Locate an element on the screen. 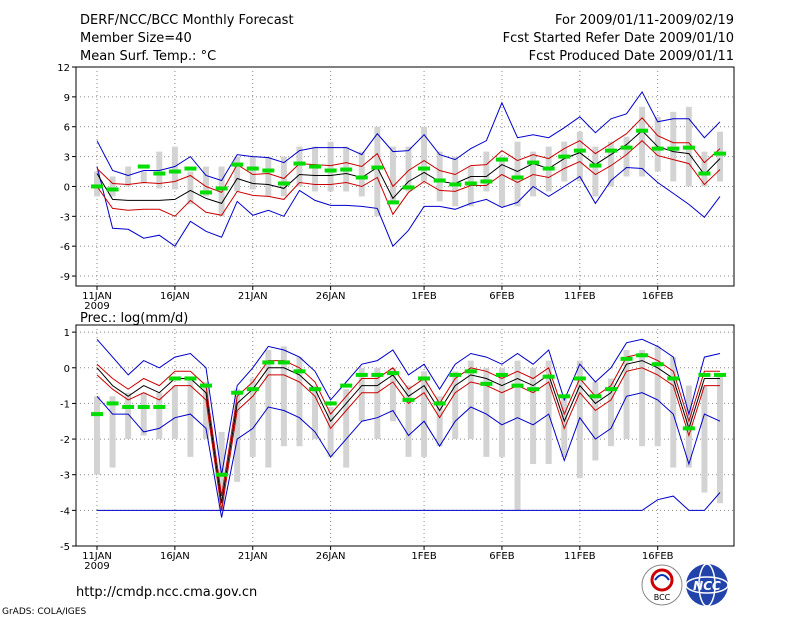 The height and width of the screenshot is (618, 800). y-tick-label: -9 is located at coordinates (65, 277).